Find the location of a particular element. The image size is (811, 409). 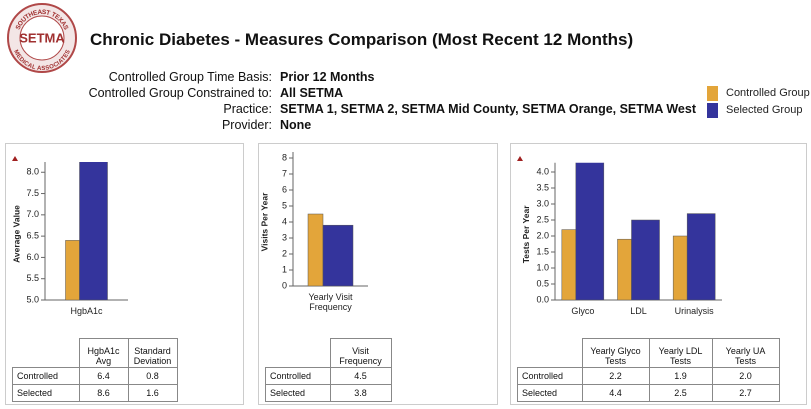

x-label-box: Urinalysis is located at coordinates (694, 311).